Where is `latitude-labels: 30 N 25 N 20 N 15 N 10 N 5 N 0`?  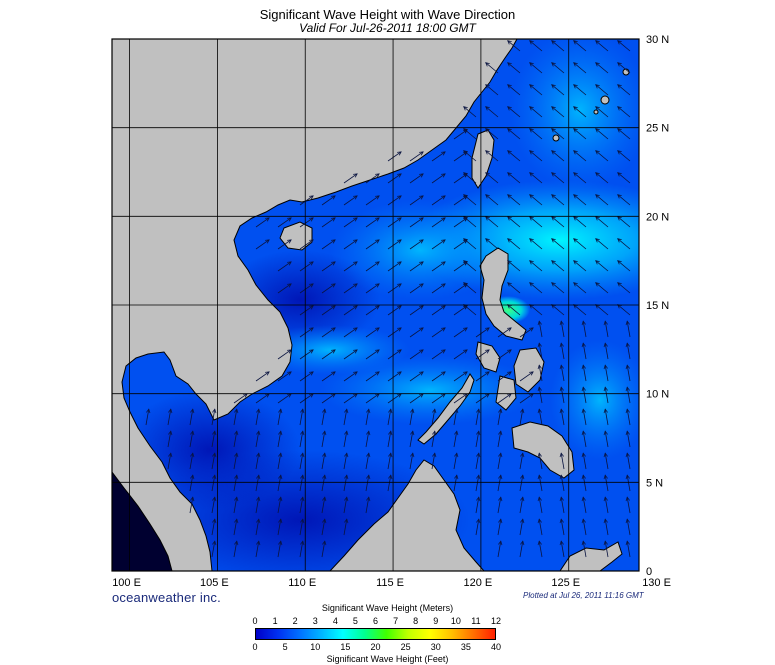 latitude-labels: 30 N 25 N 20 N 15 N 10 N 5 N 0 is located at coordinates (657, 306).